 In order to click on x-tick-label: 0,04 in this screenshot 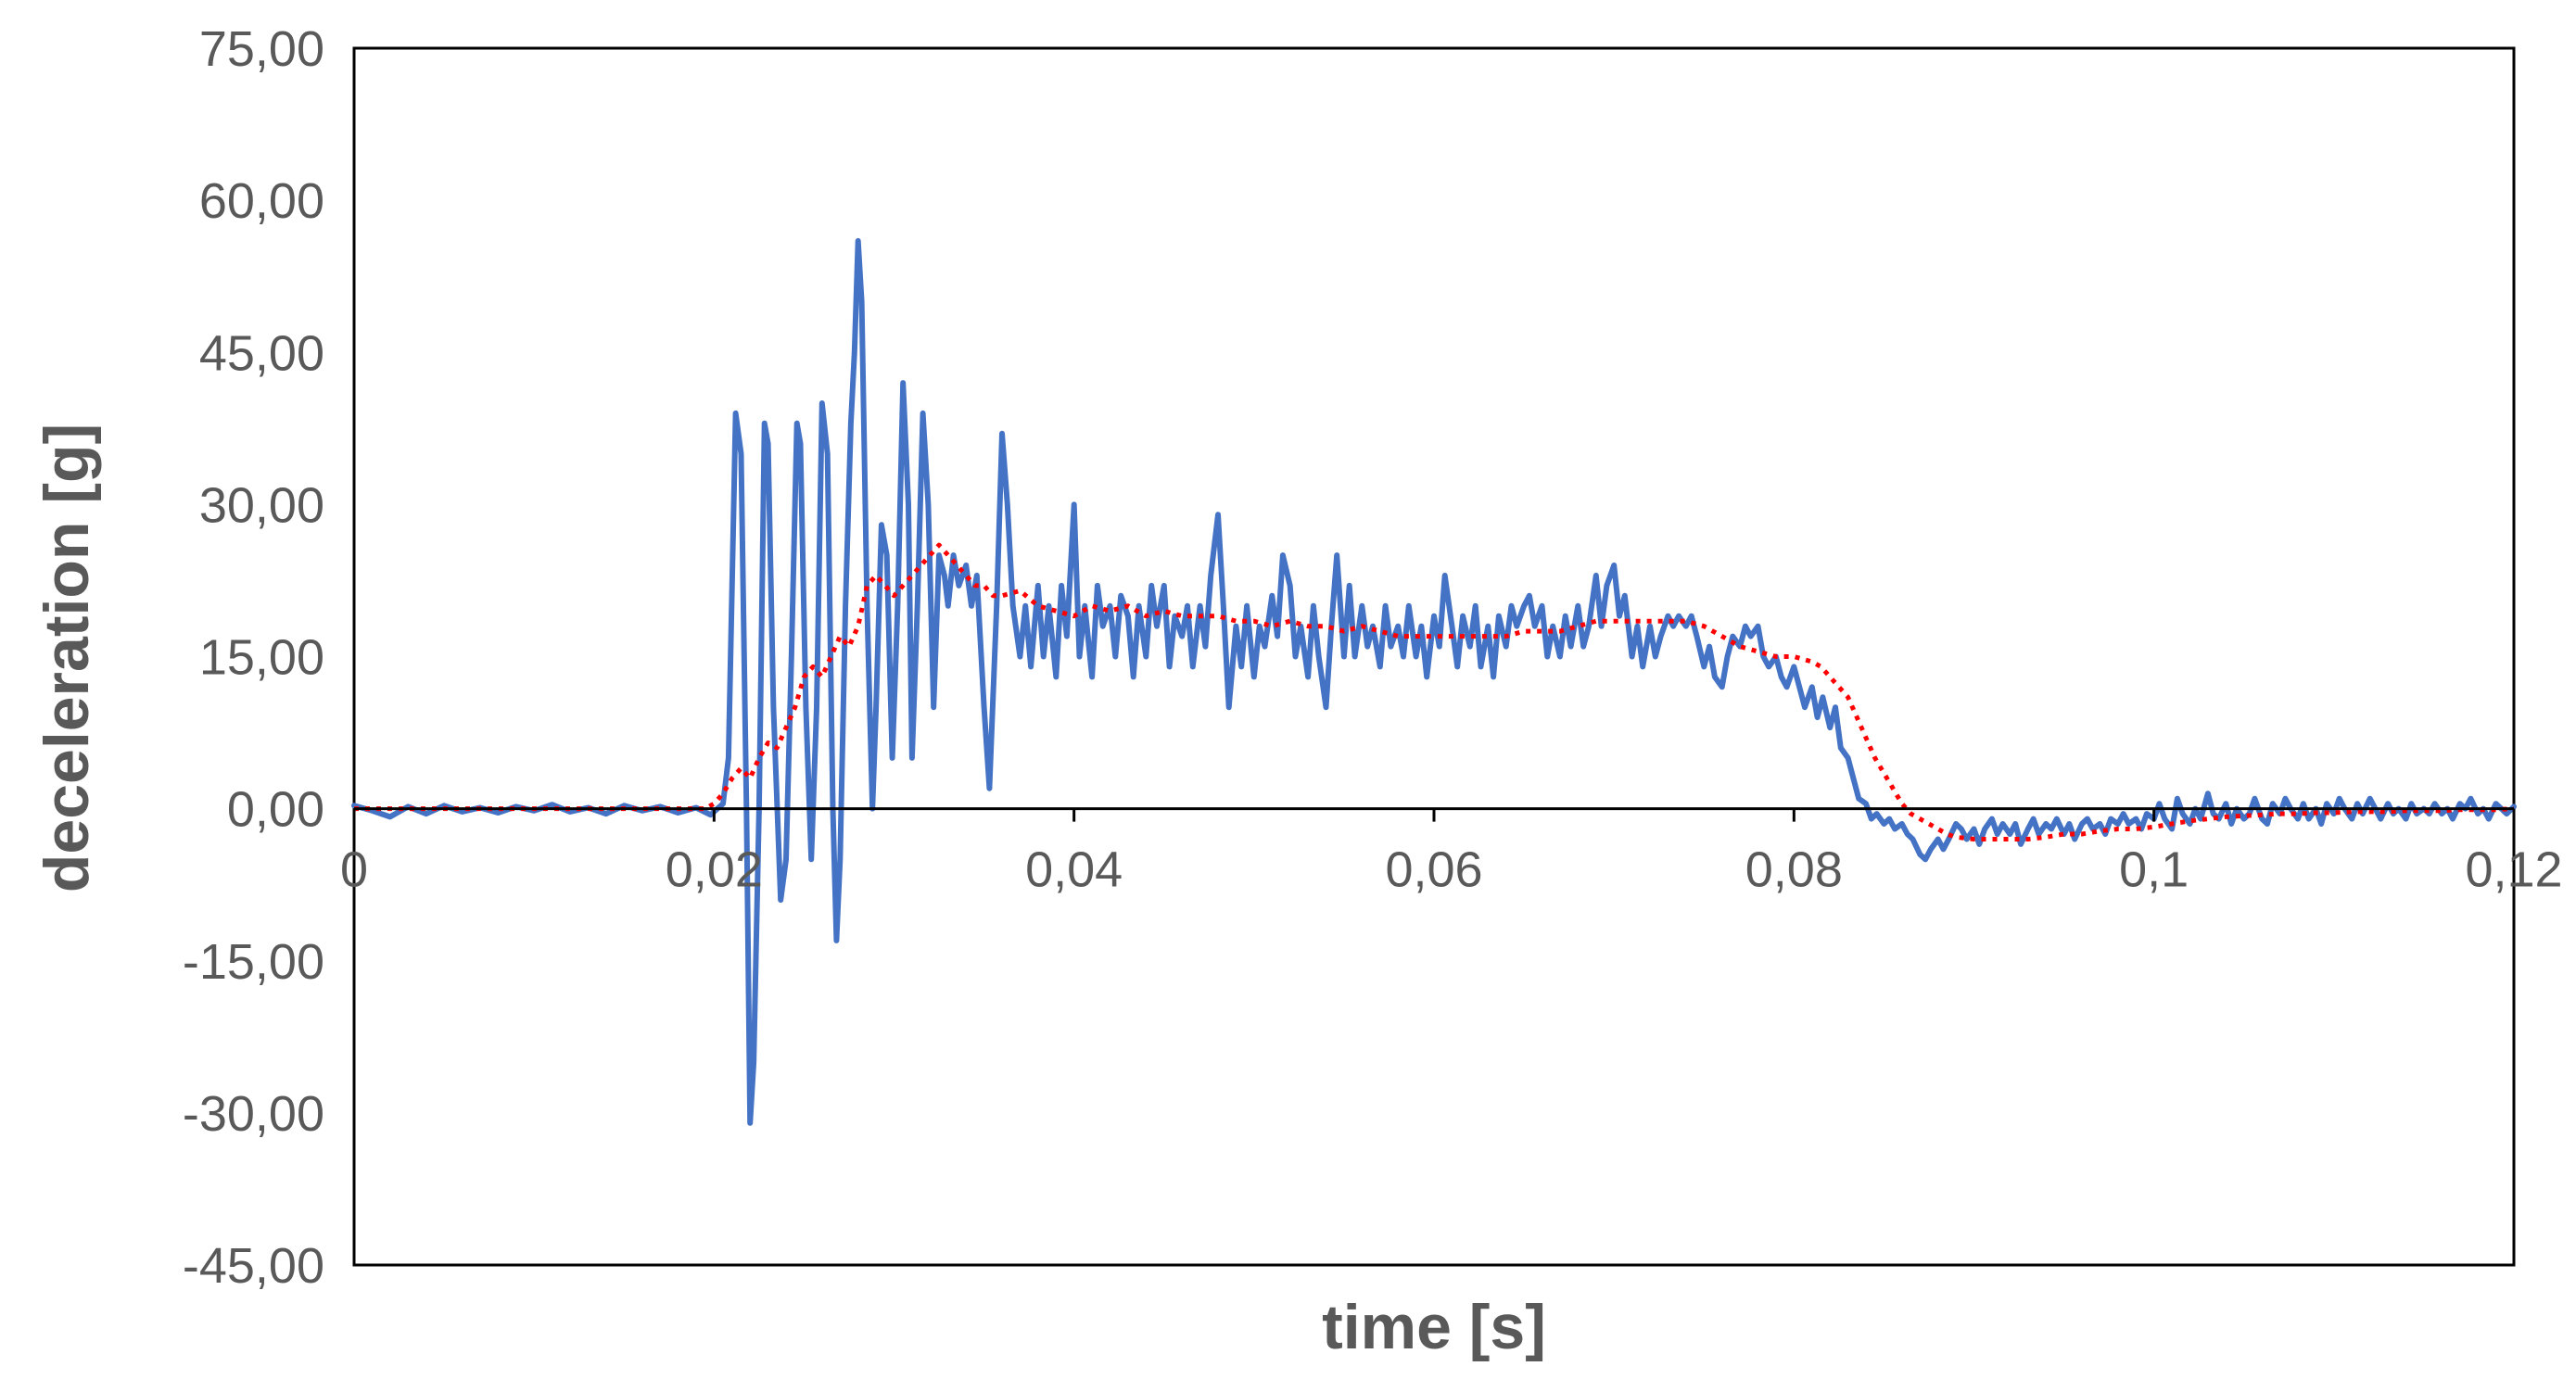, I will do `click(1074, 870)`.